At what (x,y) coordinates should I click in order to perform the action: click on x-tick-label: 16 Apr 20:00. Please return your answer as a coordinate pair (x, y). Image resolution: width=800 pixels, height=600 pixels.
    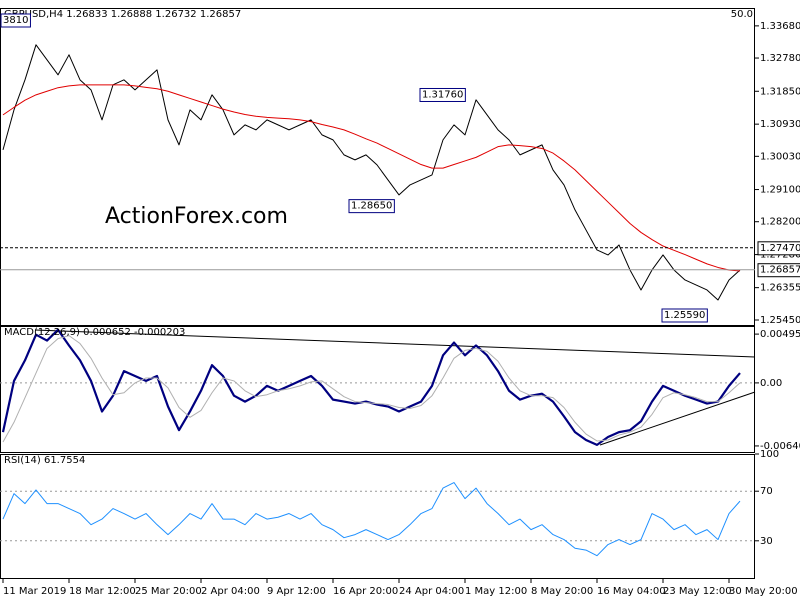
    Looking at the image, I should click on (365, 591).